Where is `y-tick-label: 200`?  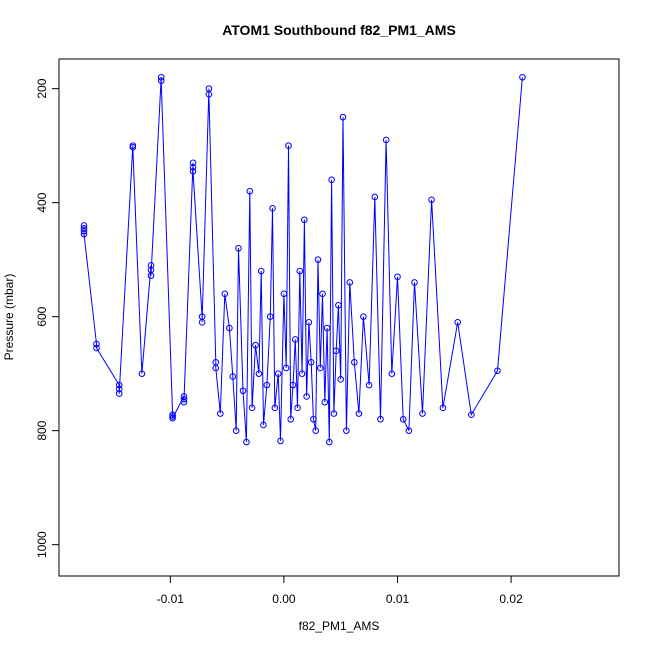 y-tick-label: 200 is located at coordinates (42, 88).